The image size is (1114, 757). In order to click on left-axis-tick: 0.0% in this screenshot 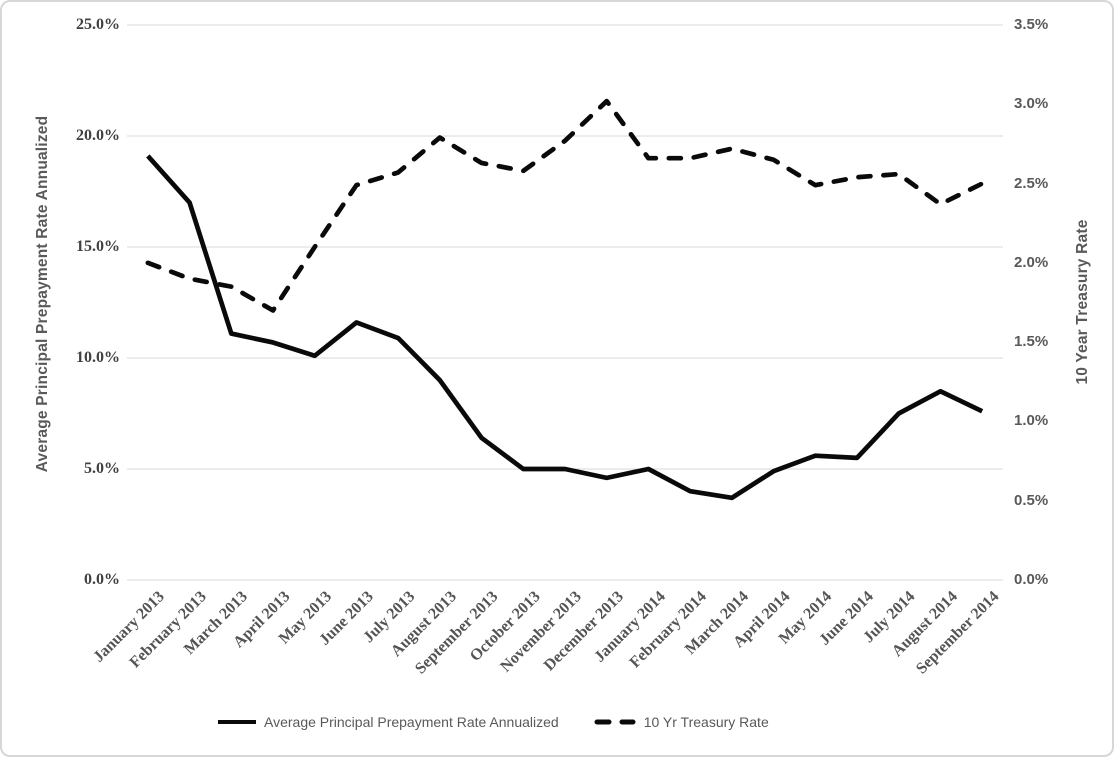, I will do `click(102, 579)`.